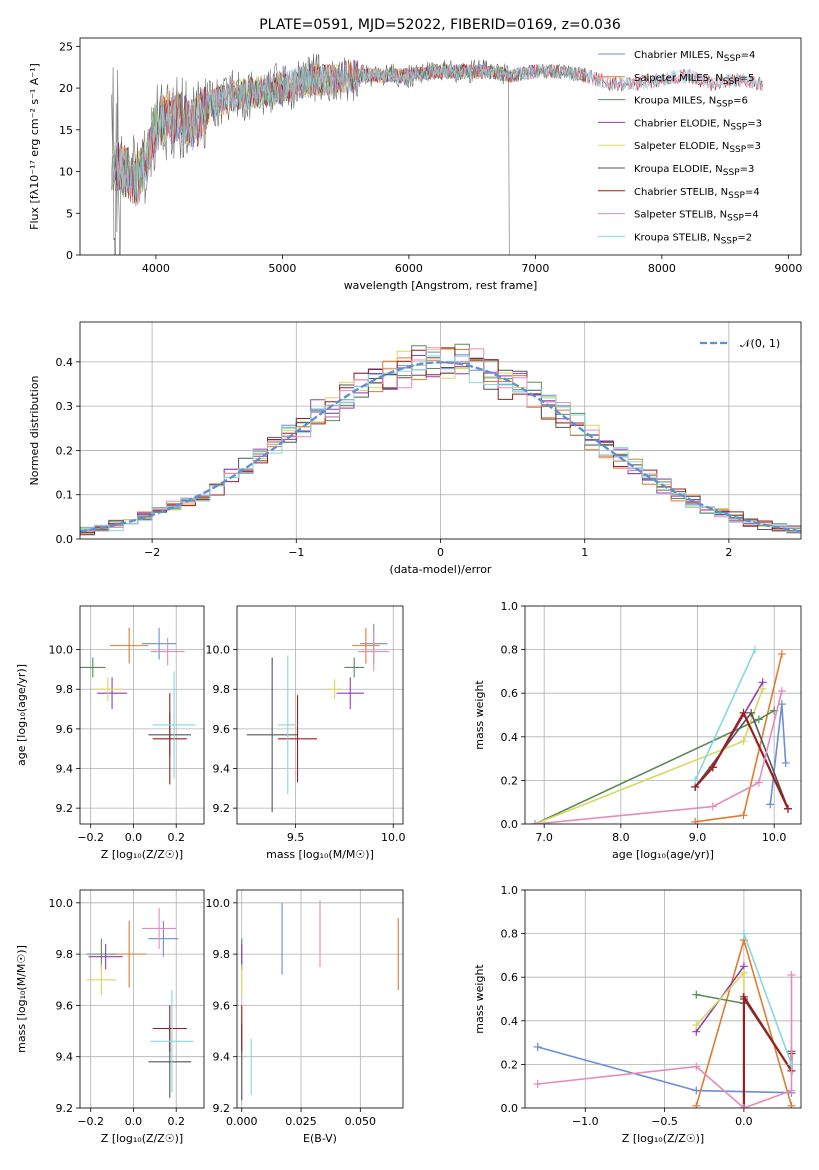  I want to click on spectrum-series-line, so click(437, 134).